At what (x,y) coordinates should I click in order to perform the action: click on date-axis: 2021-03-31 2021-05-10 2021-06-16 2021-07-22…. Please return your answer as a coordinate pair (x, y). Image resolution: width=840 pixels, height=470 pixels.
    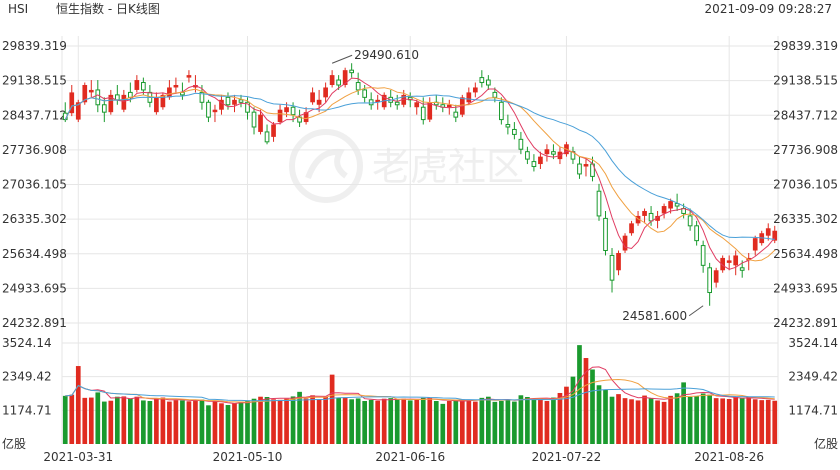
    Looking at the image, I should click on (403, 457).